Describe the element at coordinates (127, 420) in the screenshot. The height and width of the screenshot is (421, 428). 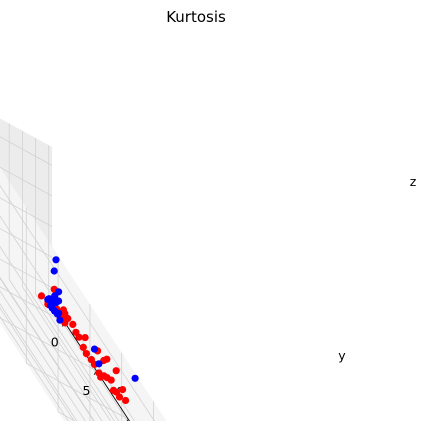
I see `x-tick-mark` at that location.